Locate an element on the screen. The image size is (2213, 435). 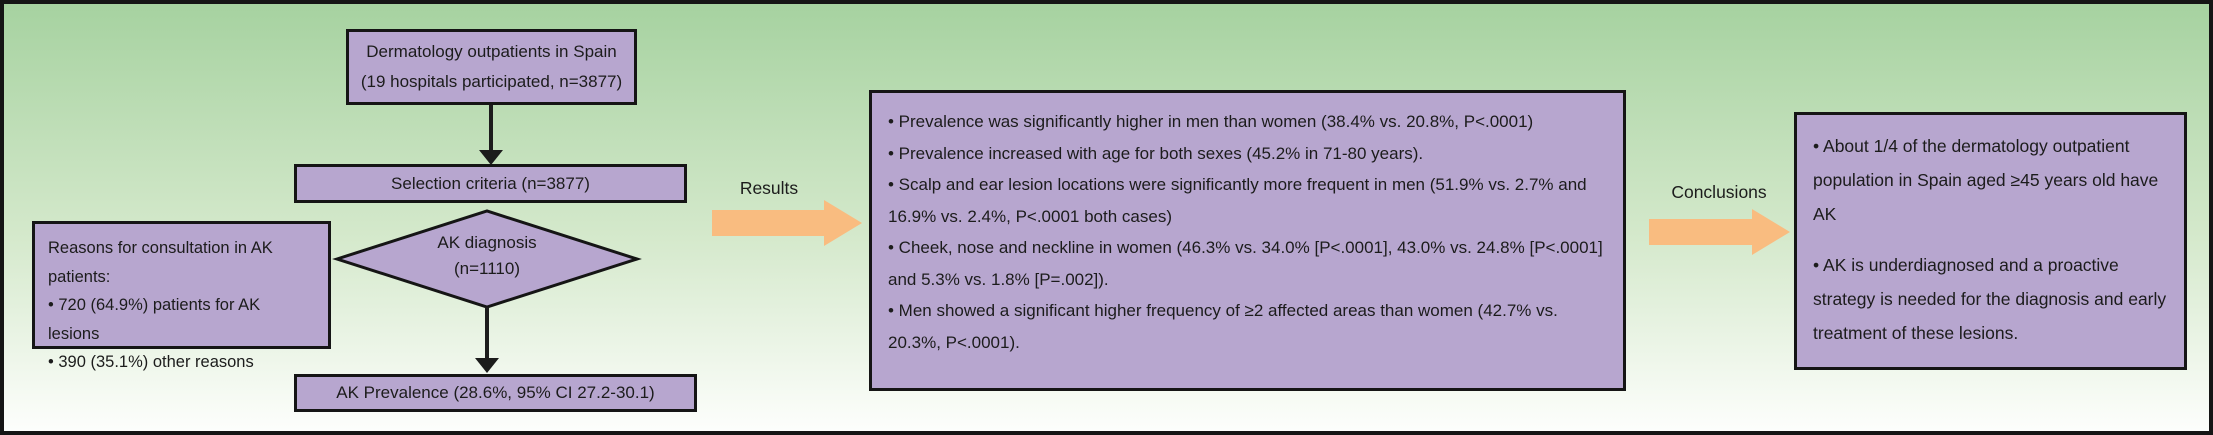
box-dermatology-line1: Dermatology outpatients in Spain is located at coordinates (491, 51).